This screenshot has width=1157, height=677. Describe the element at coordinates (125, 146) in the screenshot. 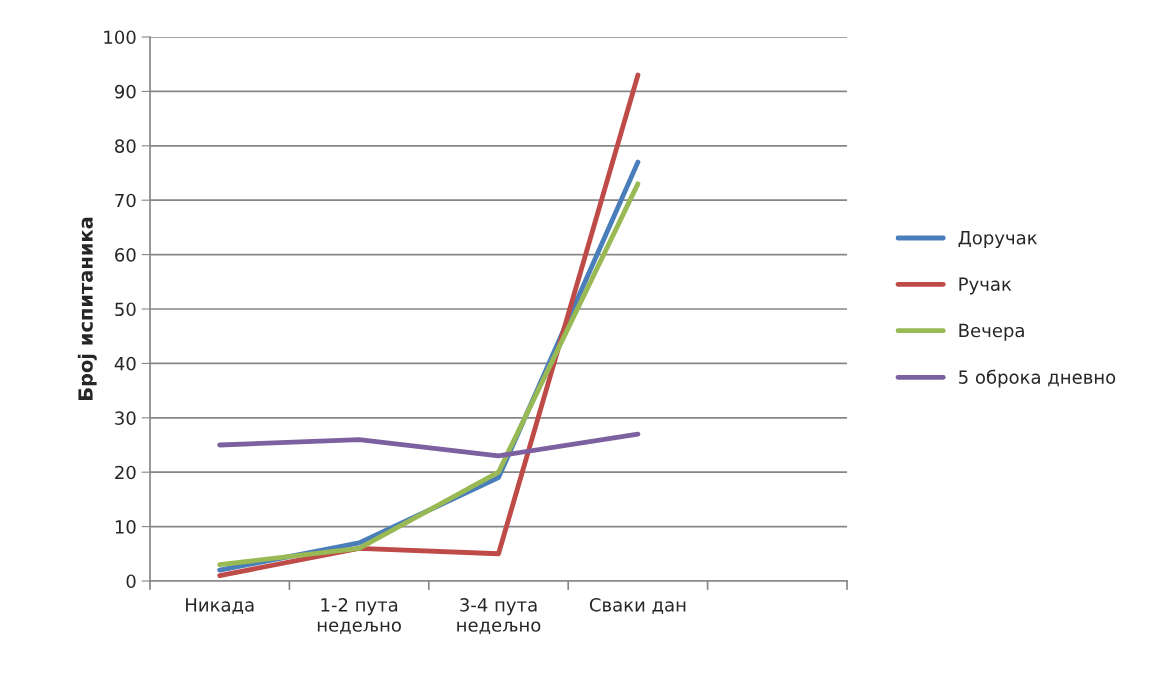

I see `y-tick-label: 80` at that location.